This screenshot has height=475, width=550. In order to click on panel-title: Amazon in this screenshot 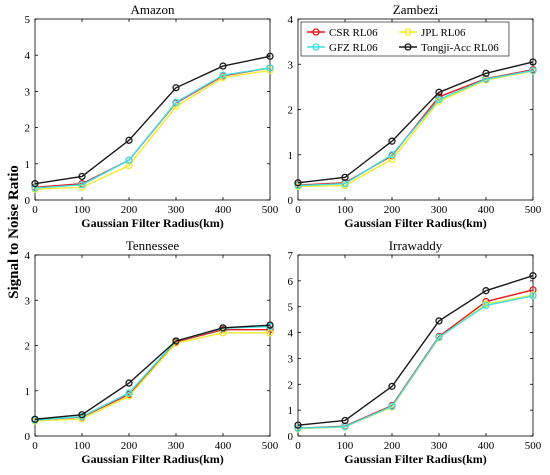, I will do `click(152, 9)`.